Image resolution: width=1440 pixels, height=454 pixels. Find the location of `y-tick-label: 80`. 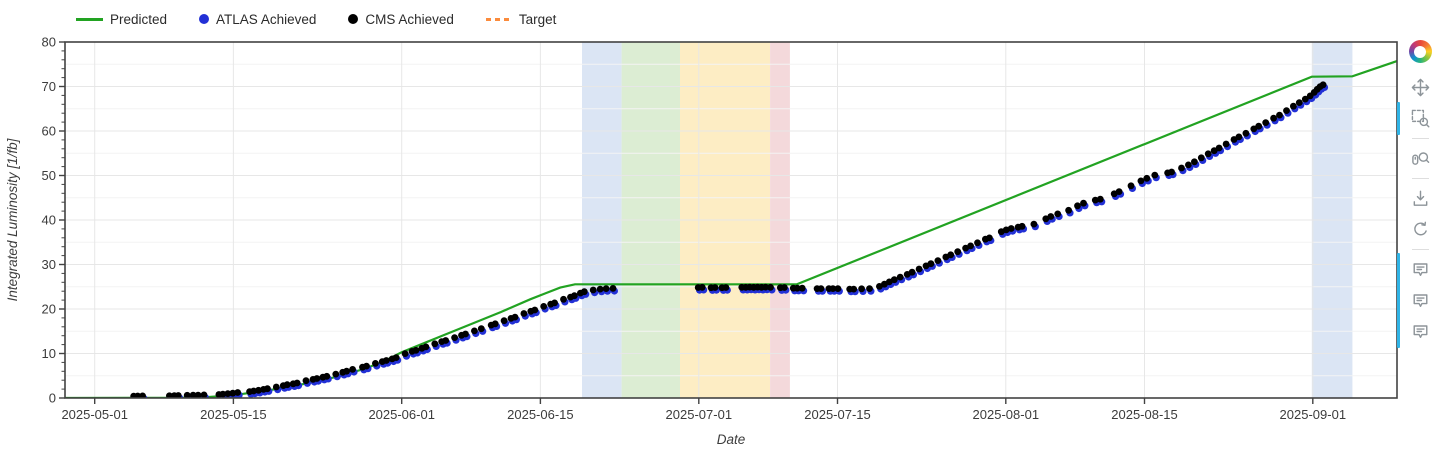

y-tick-label: 80 is located at coordinates (49, 42).